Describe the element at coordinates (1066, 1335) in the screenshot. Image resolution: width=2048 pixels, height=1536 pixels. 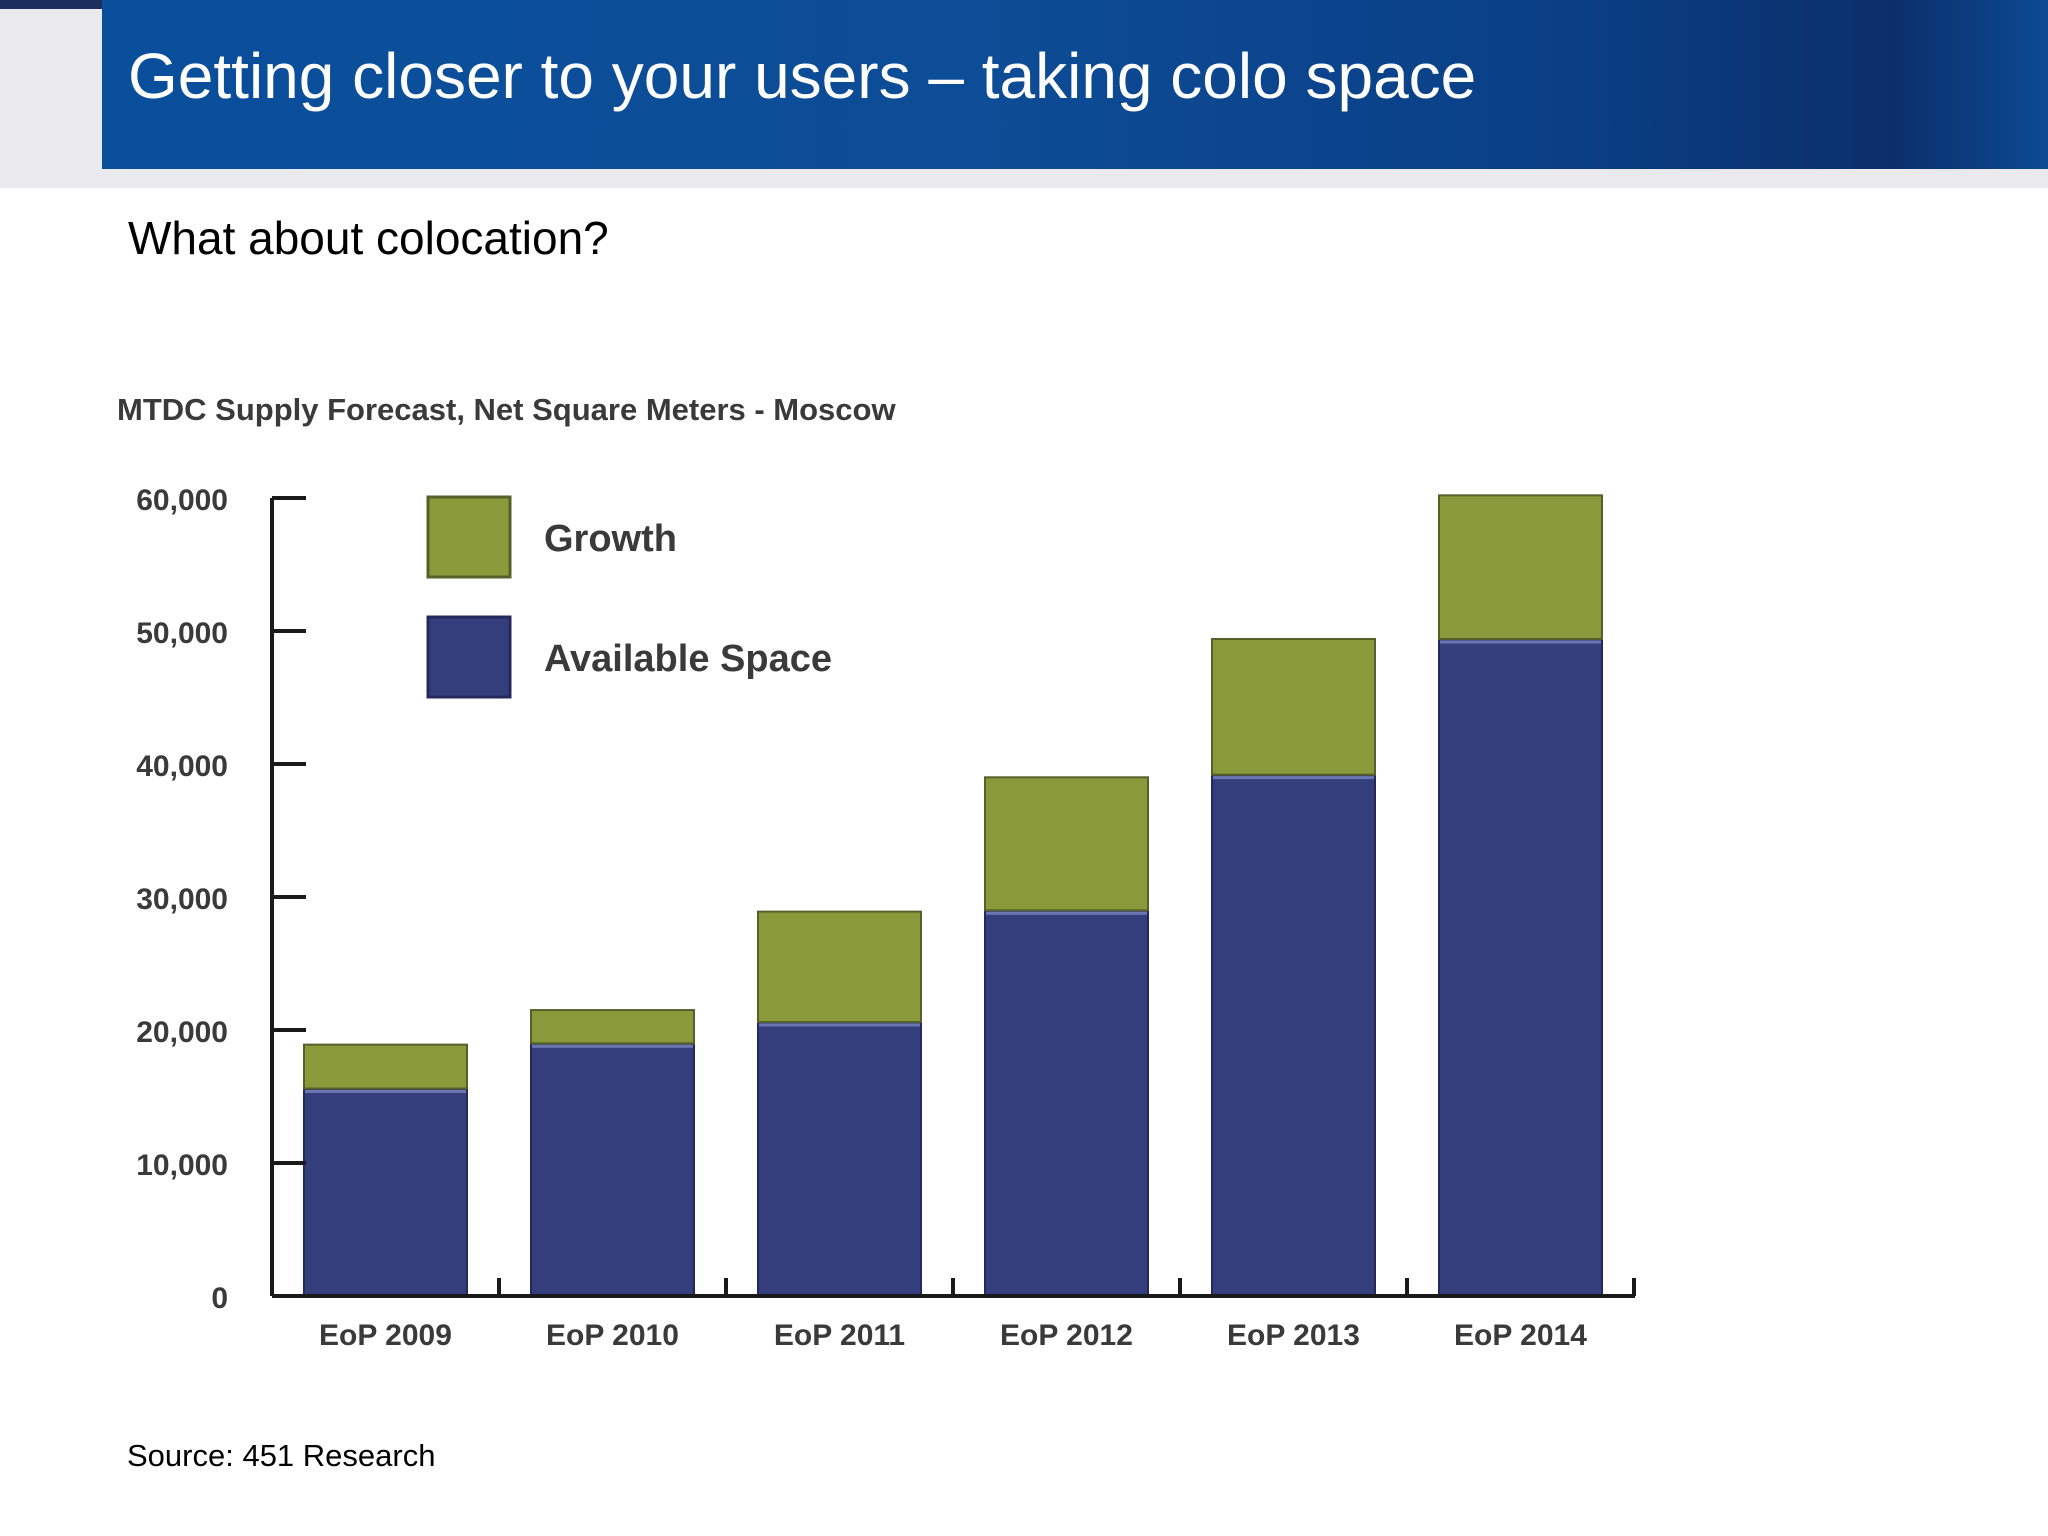
I see `x-tick-label: EoP 2012` at that location.